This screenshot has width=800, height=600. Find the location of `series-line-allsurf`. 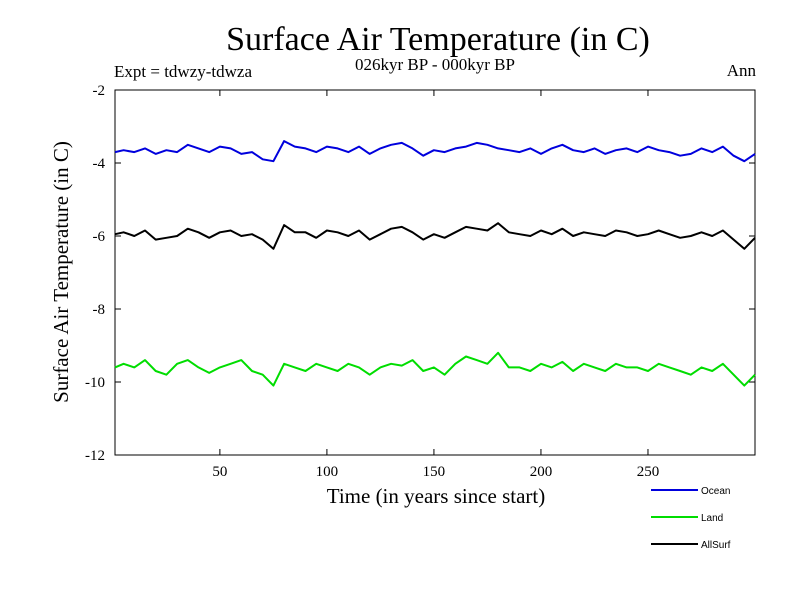

series-line-allsurf is located at coordinates (435, 236).